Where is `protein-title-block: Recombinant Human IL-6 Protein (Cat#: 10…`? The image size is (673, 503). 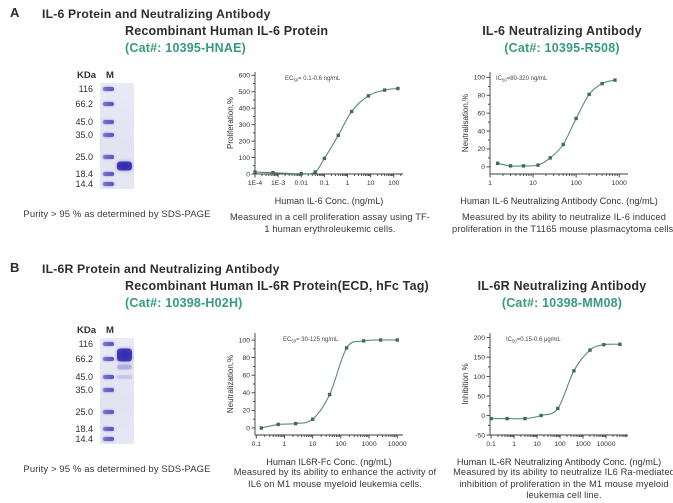
protein-title-block: Recombinant Human IL-6 Protein (Cat#: 10… is located at coordinates (226, 39).